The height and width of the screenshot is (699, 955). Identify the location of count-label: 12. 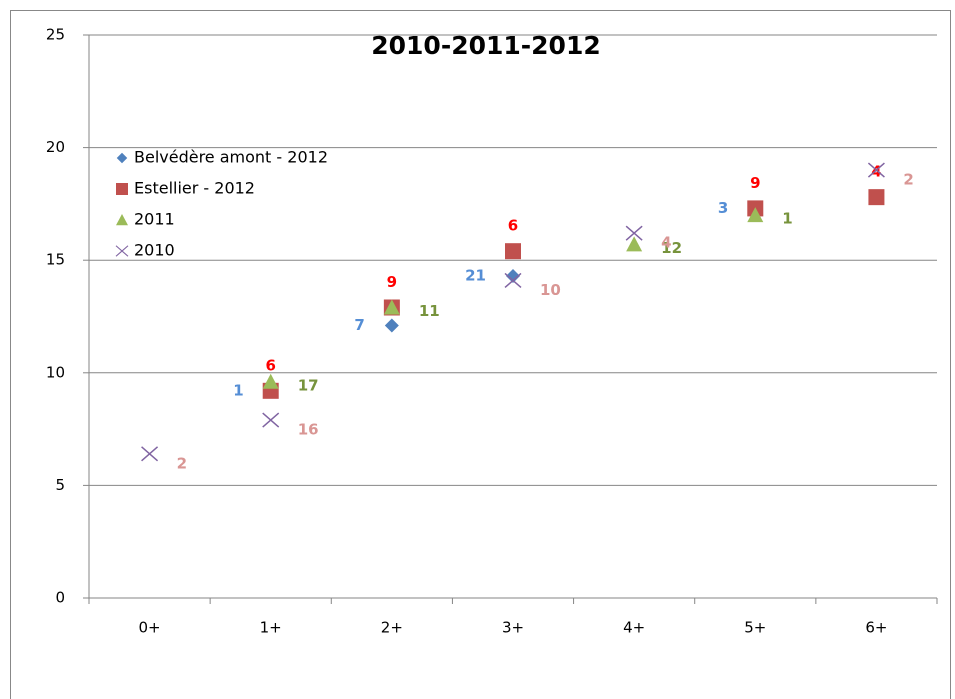
(671, 248).